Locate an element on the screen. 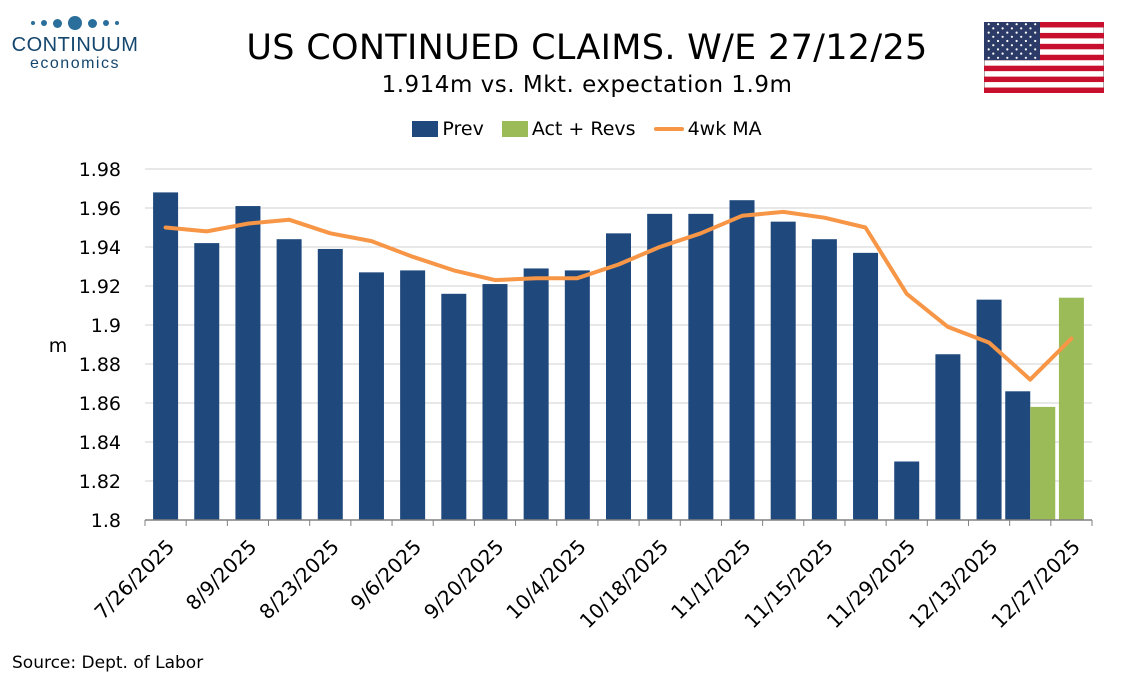 This screenshot has width=1134, height=680. legend-swatch-prev is located at coordinates (425, 129).